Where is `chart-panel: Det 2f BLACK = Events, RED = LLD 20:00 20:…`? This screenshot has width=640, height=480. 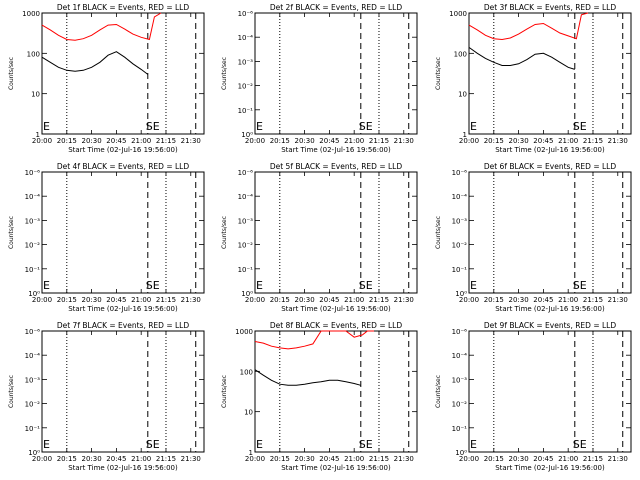 chart-panel: Det 2f BLACK = Events, RED = LLD 20:00 20:… is located at coordinates (319, 78).